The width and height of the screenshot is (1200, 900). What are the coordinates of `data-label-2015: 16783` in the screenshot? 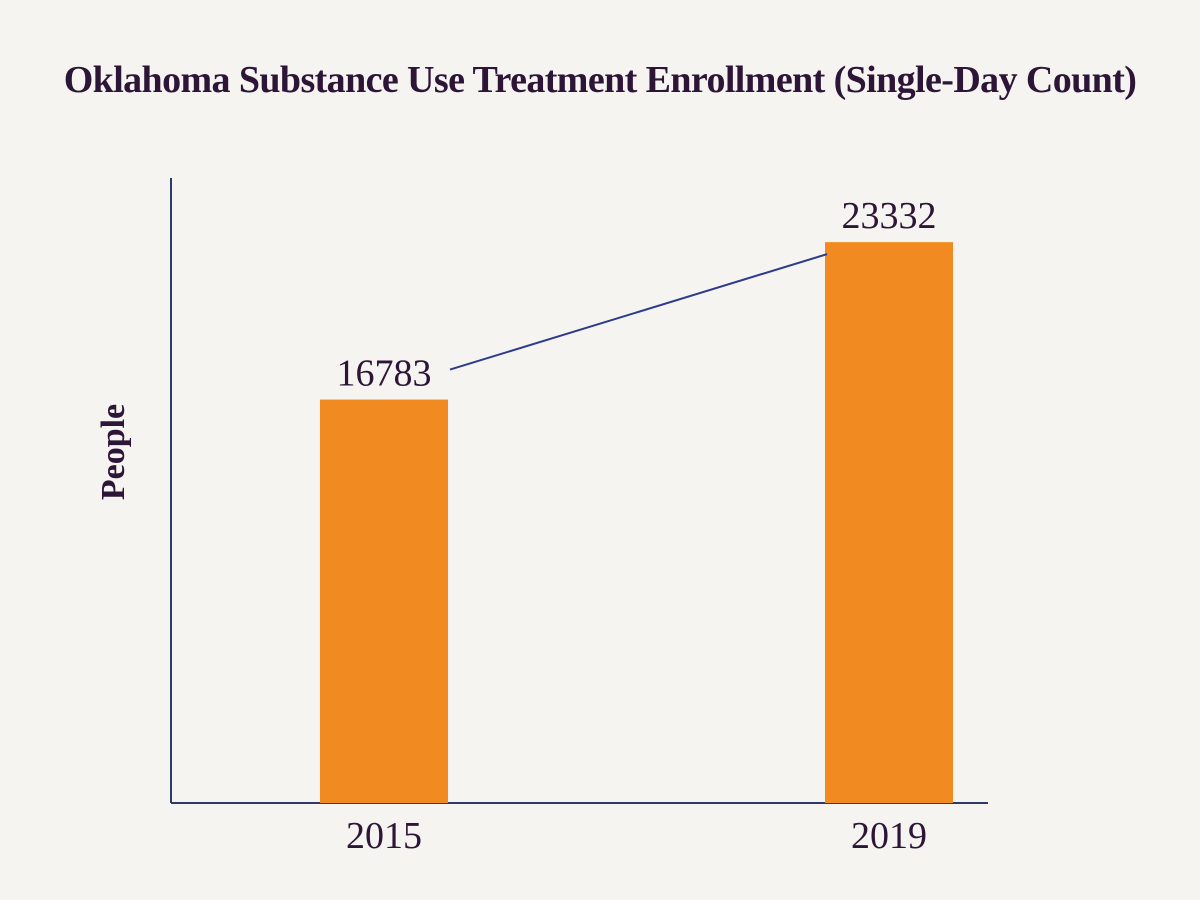 It's located at (384, 374).